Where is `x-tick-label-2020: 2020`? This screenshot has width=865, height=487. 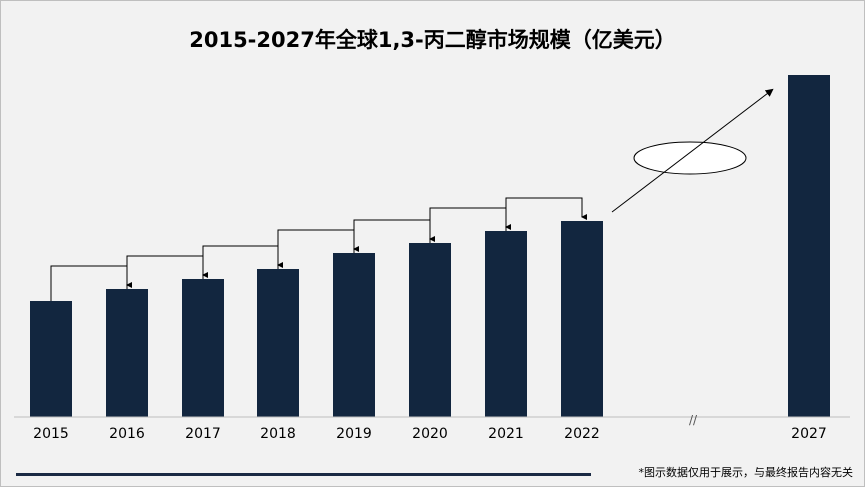
x-tick-label-2020: 2020 is located at coordinates (430, 434).